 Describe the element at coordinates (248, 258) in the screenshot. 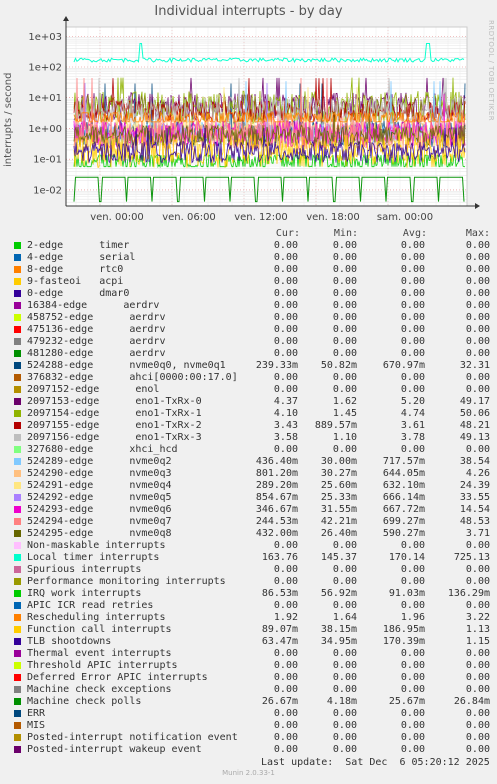

I see `legend-row: 4-edge serial 0.00 0.00 0.00 0.00` at that location.